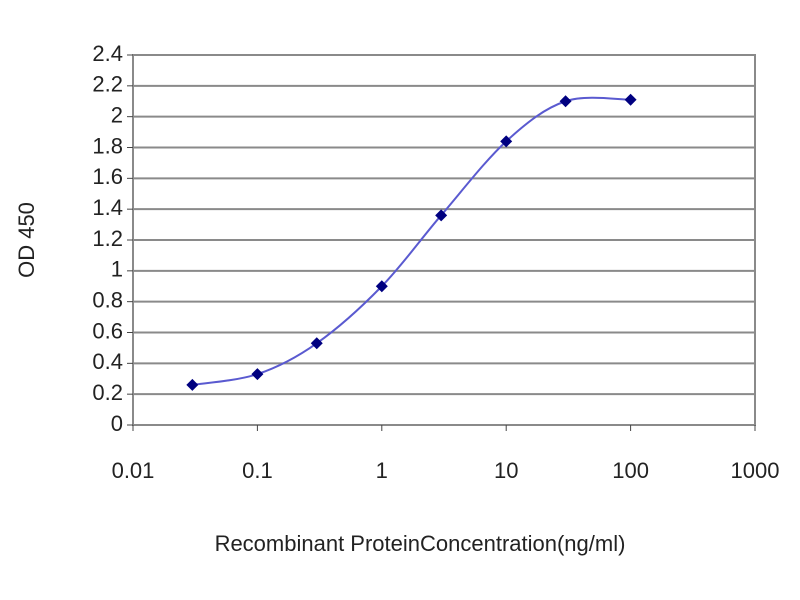  What do you see at coordinates (26, 240) in the screenshot?
I see `y-axis-label: OD 450` at bounding box center [26, 240].